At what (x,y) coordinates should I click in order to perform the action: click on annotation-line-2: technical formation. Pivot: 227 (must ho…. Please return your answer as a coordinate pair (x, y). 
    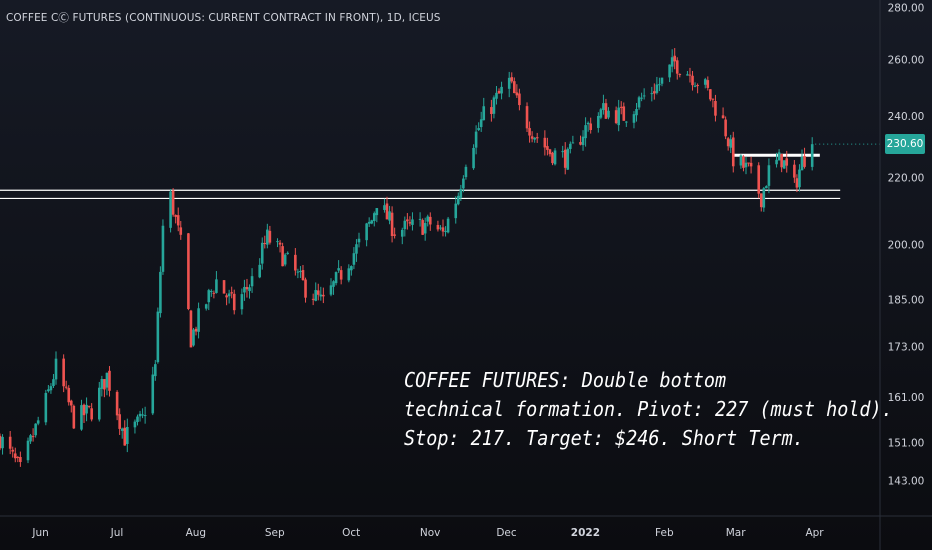
    Looking at the image, I should click on (648, 409).